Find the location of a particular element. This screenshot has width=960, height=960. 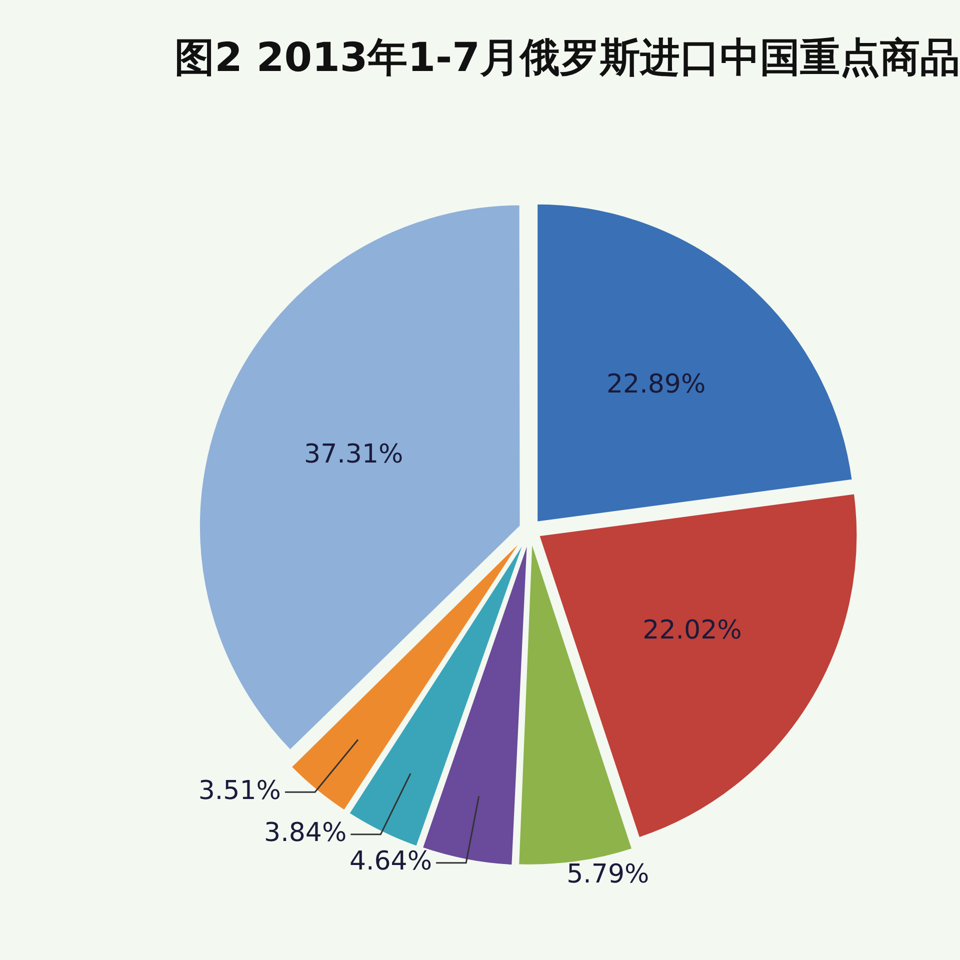

data-label: 37.31% is located at coordinates (354, 454).